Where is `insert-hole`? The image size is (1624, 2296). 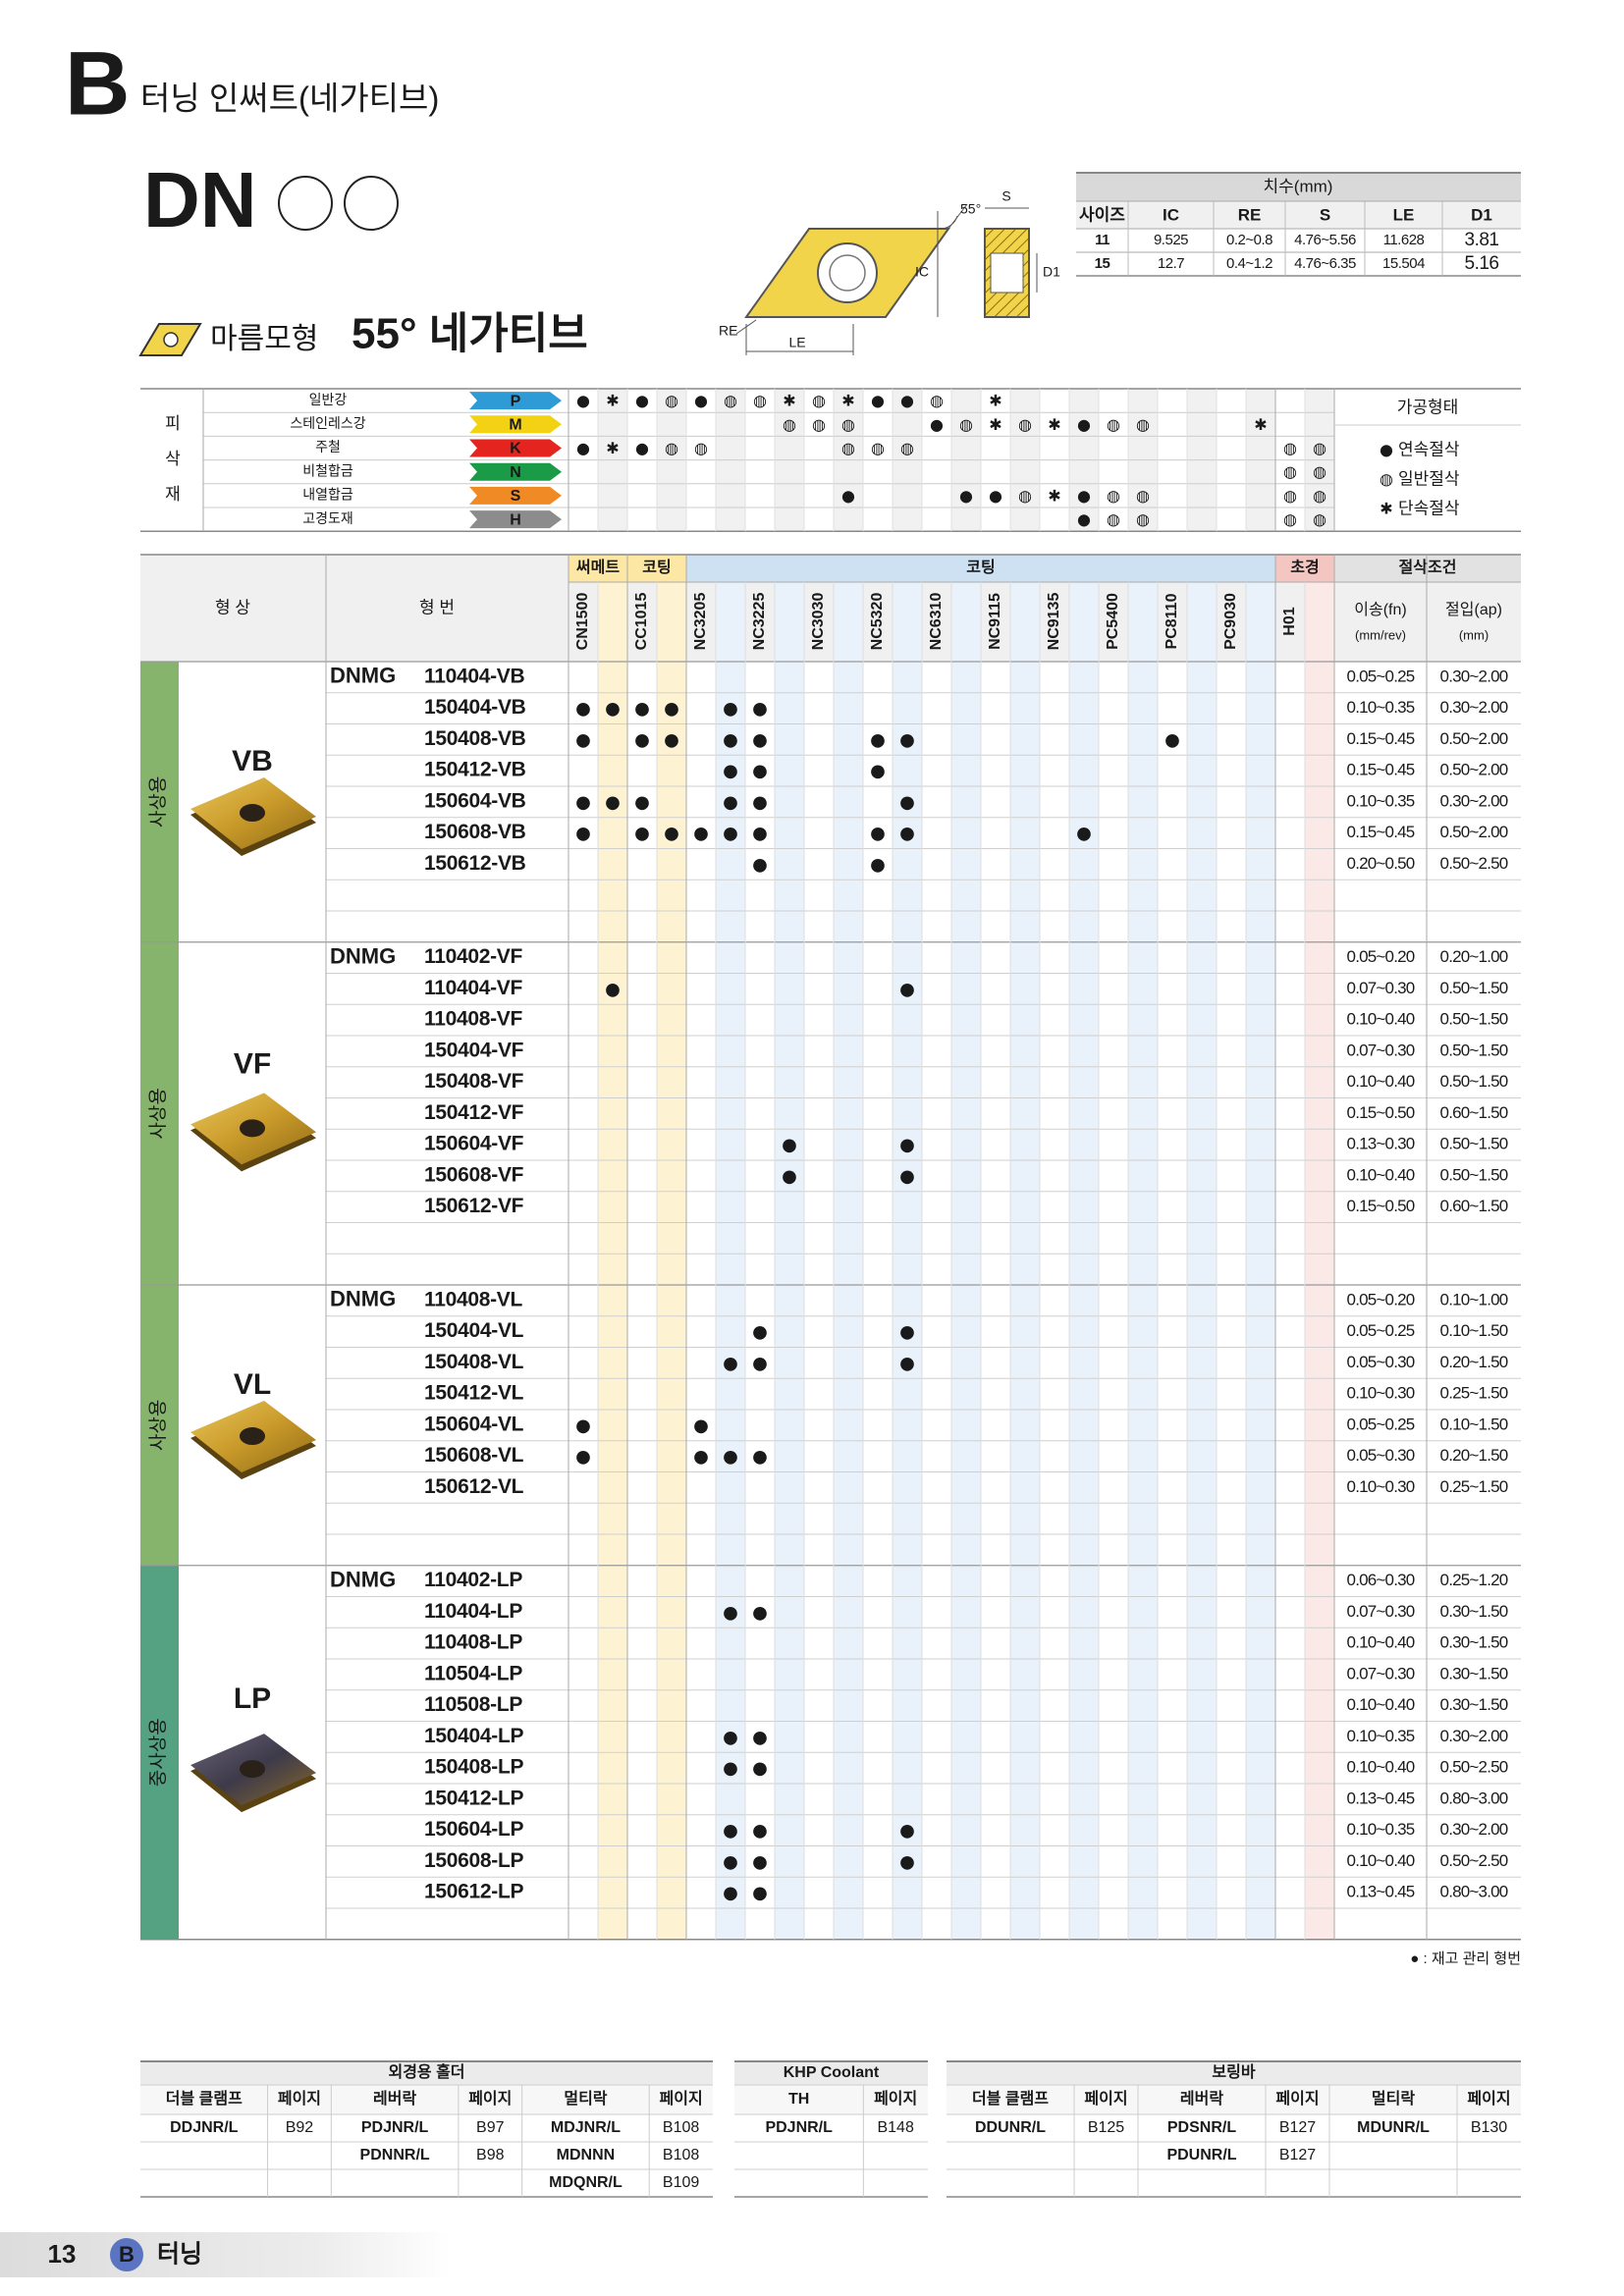
insert-hole is located at coordinates (252, 1769).